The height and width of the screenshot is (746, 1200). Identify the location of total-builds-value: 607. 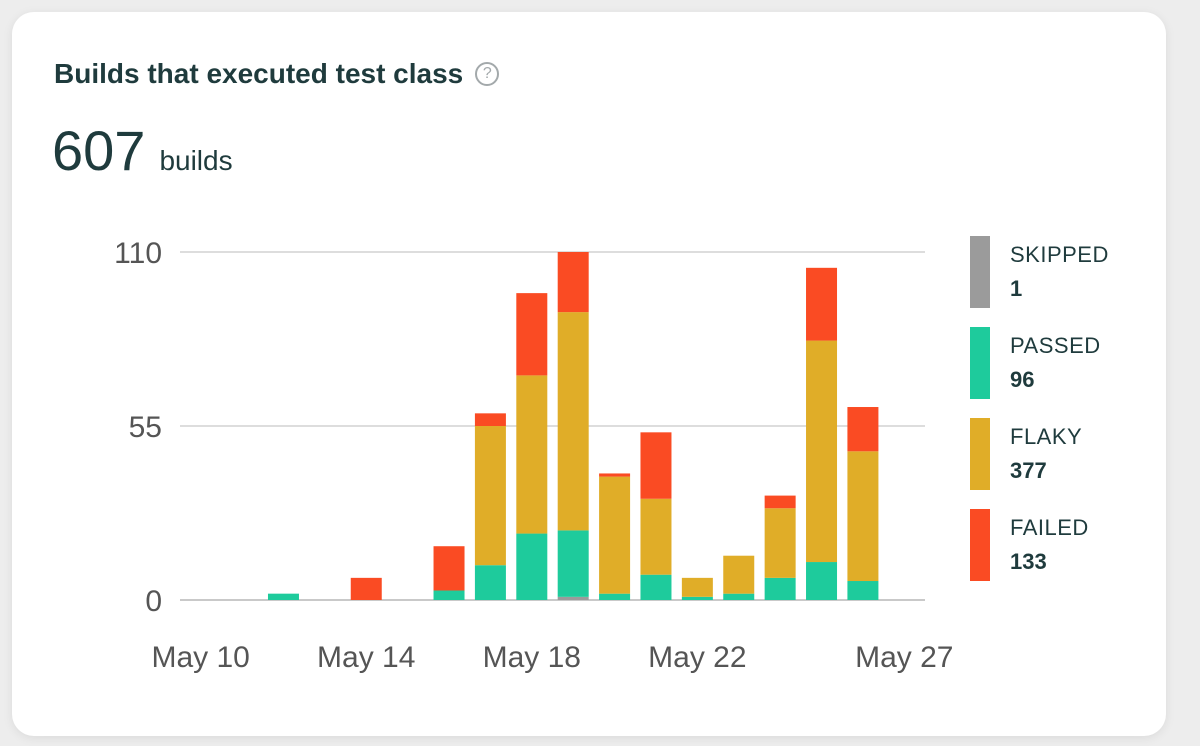
(99, 150).